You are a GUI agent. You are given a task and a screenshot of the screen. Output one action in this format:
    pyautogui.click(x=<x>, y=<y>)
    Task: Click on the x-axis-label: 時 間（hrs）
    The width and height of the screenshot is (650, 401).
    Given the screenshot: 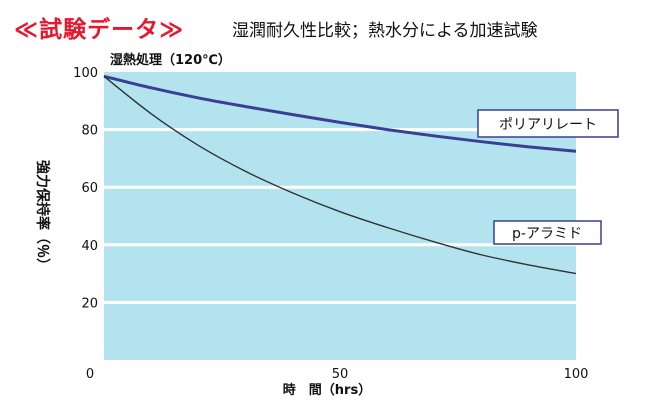 What is the action you would take?
    pyautogui.click(x=327, y=390)
    